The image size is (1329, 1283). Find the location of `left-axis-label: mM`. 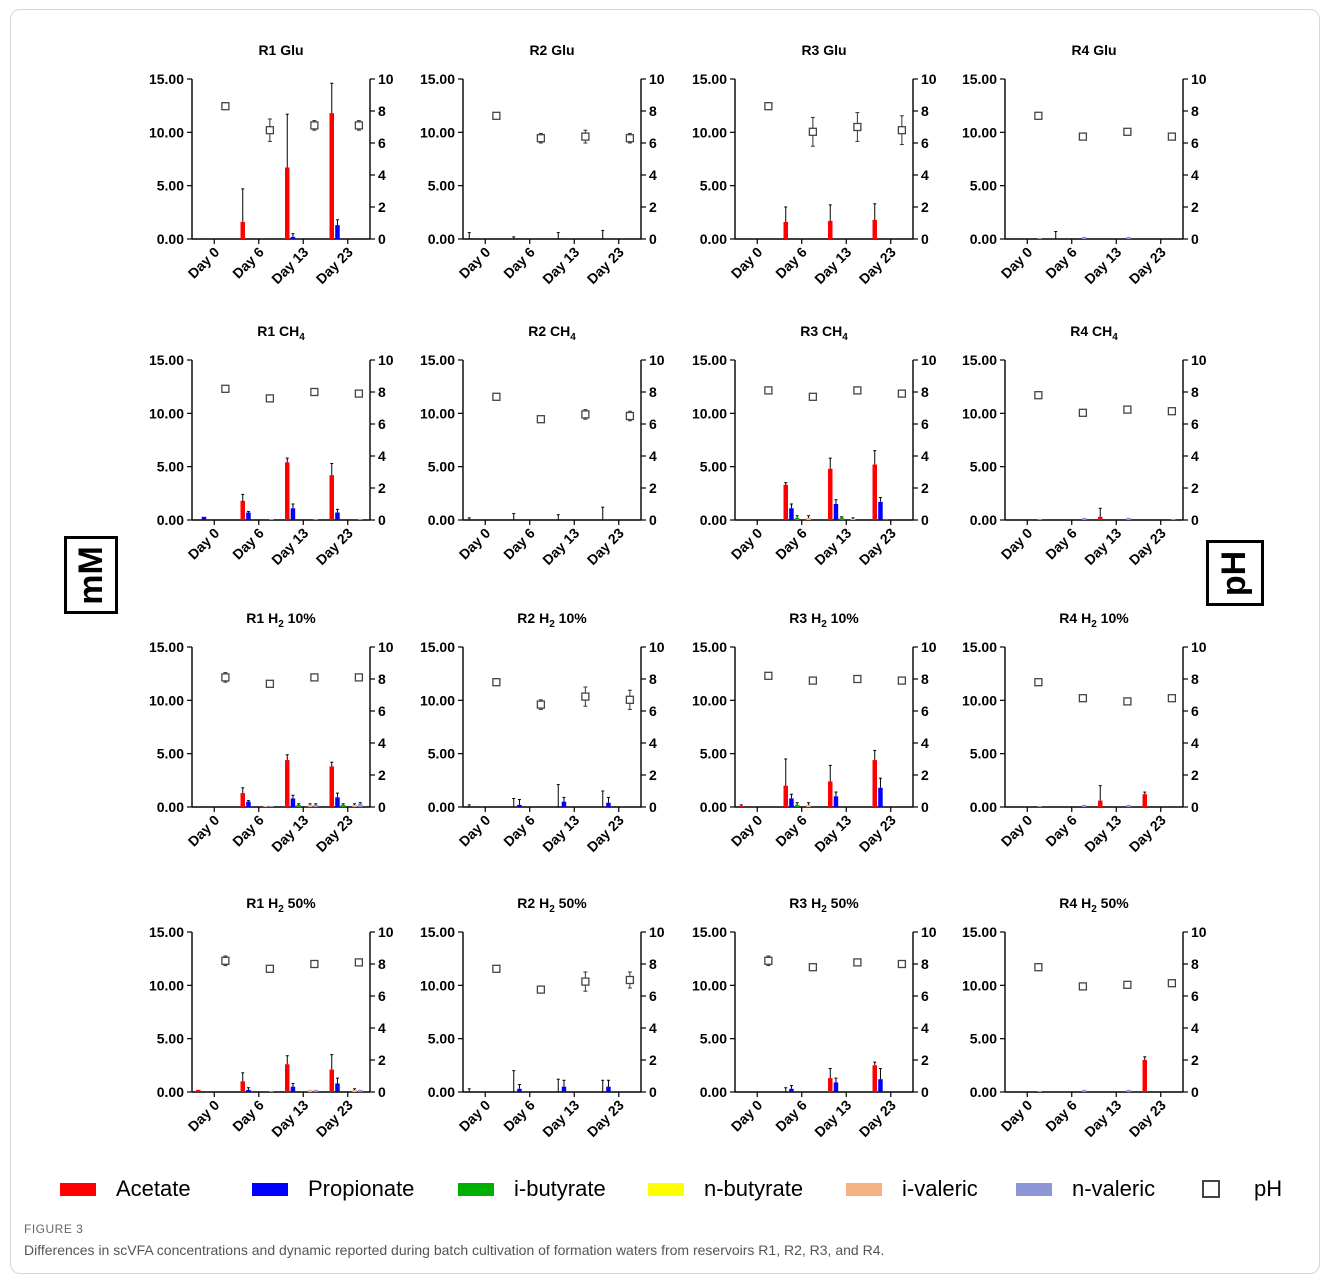

left-axis-label: mM is located at coordinates (91, 575).